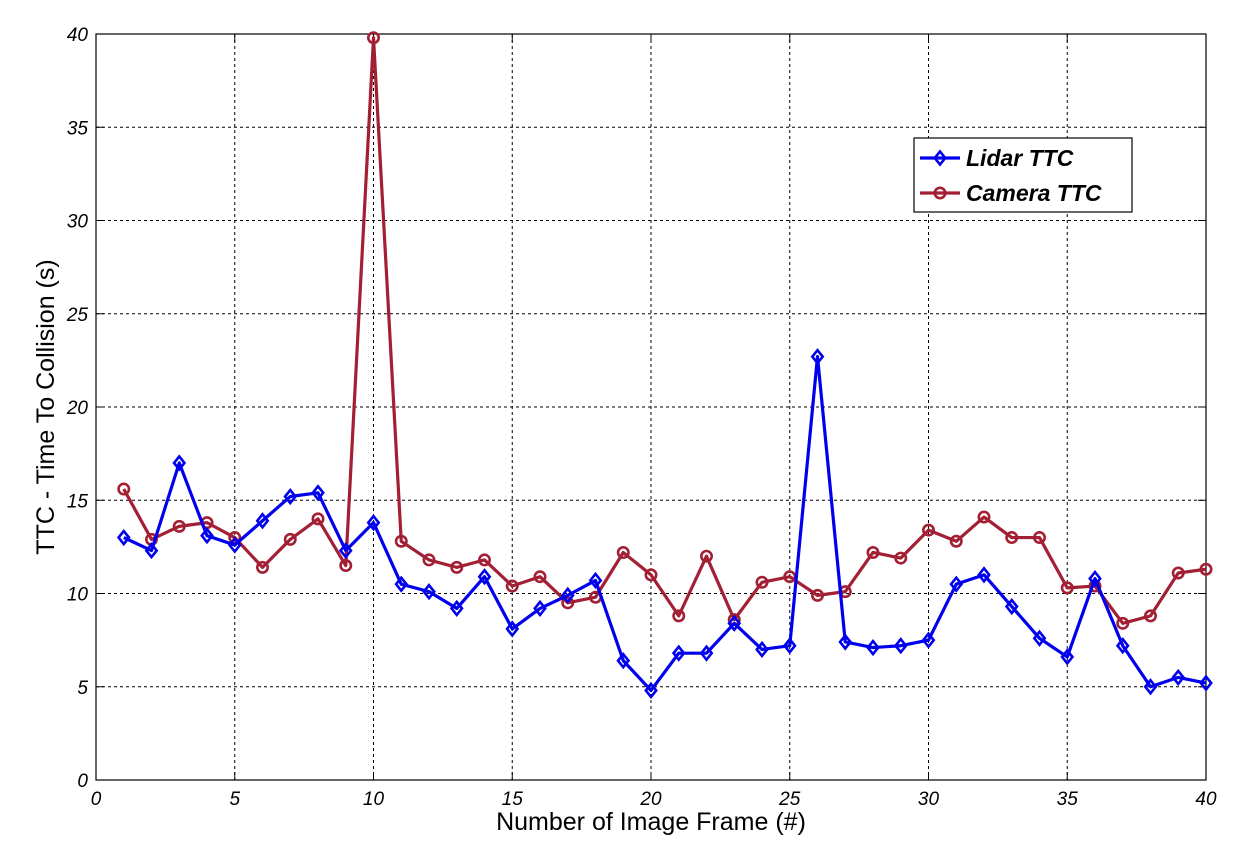 The image size is (1254, 864). What do you see at coordinates (77, 408) in the screenshot?
I see `y-tick-label: 20` at bounding box center [77, 408].